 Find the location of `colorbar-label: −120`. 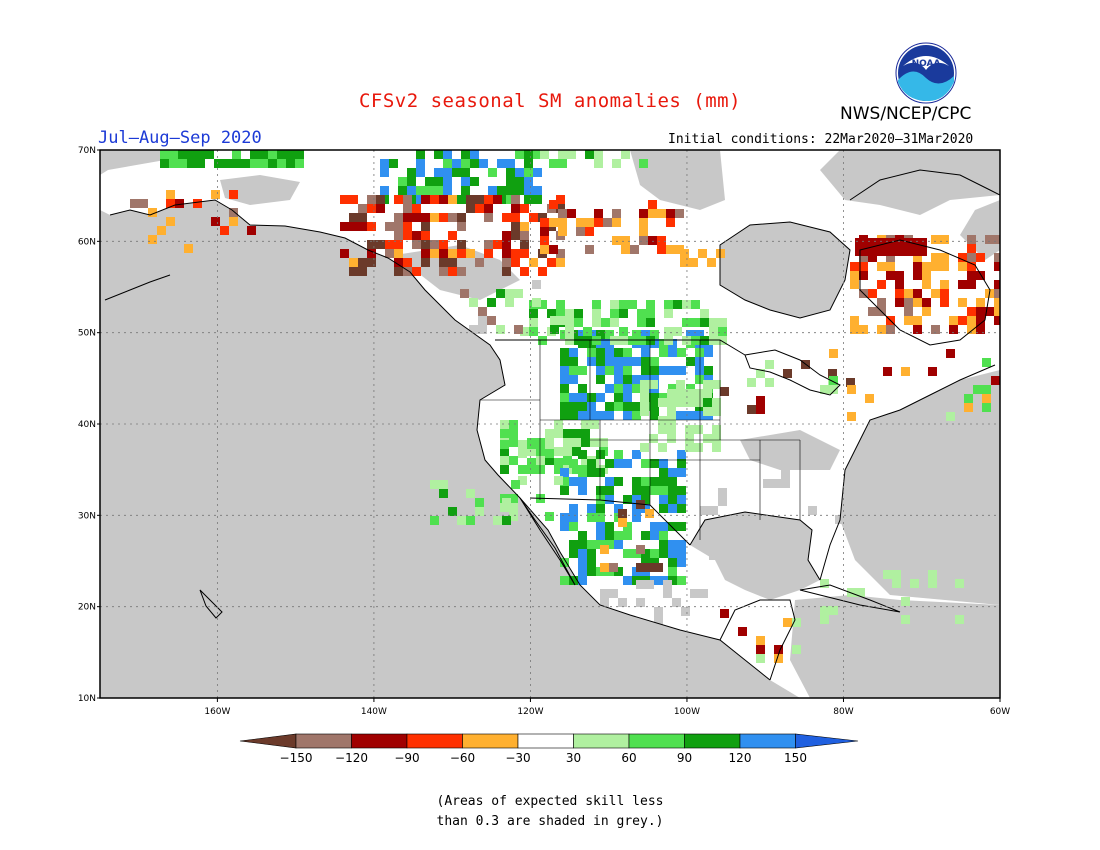

colorbar-label: −120 is located at coordinates (351, 758).